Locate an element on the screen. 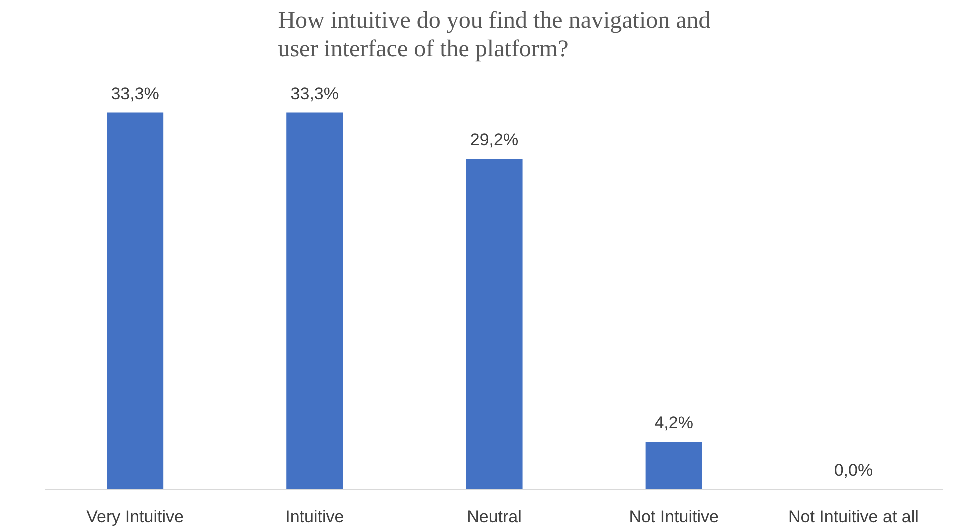  x-tick-label: Intuitive is located at coordinates (315, 517).